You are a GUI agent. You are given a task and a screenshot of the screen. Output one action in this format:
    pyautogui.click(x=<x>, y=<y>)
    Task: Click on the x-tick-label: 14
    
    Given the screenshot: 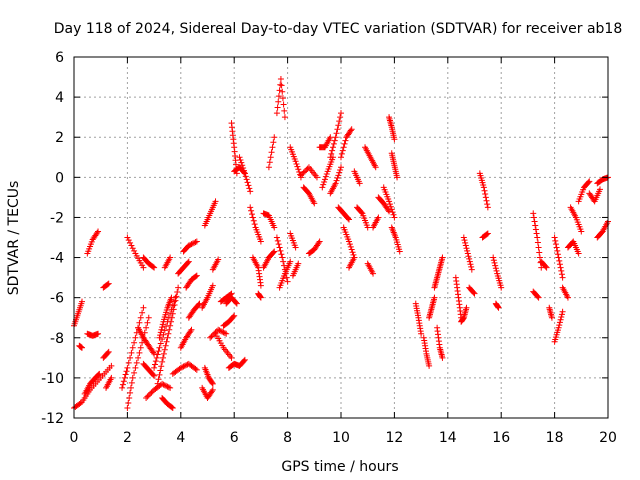 What is the action you would take?
    pyautogui.click(x=448, y=438)
    